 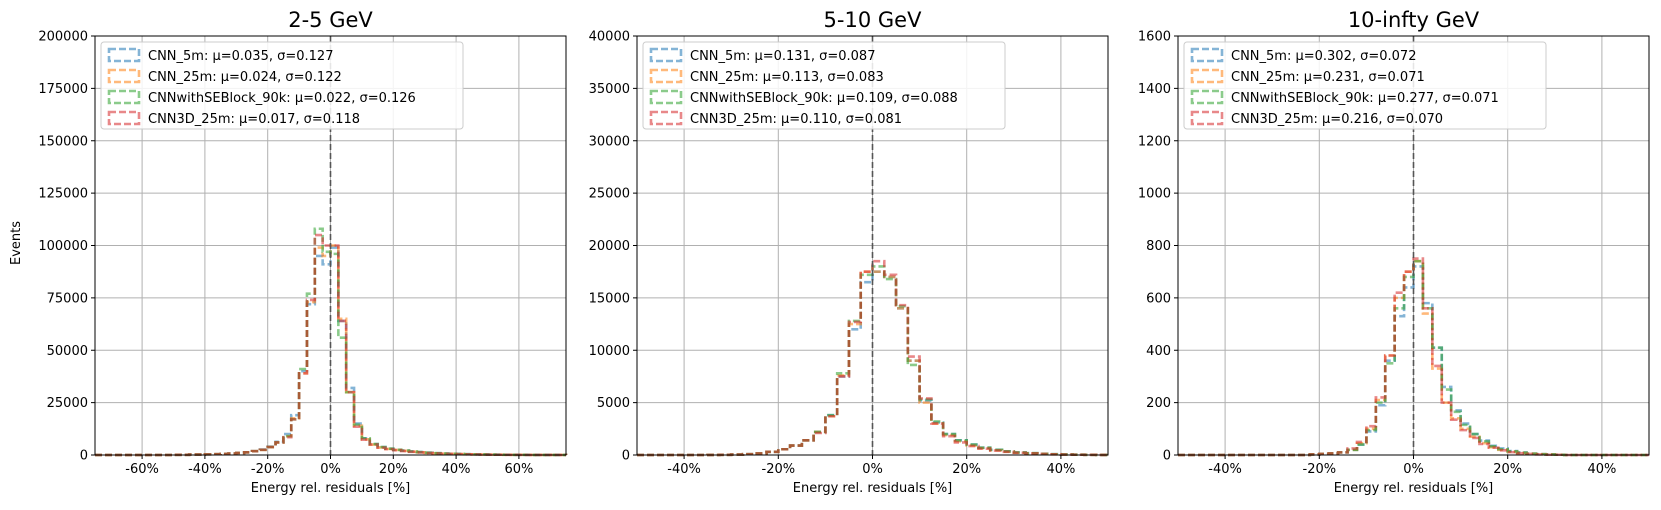 I want to click on y-tick-label: 75000, so click(x=67, y=298).